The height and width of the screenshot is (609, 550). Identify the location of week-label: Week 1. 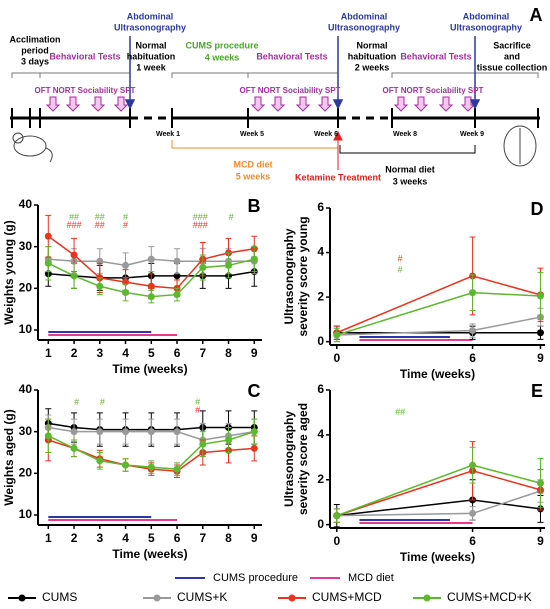
(168, 134).